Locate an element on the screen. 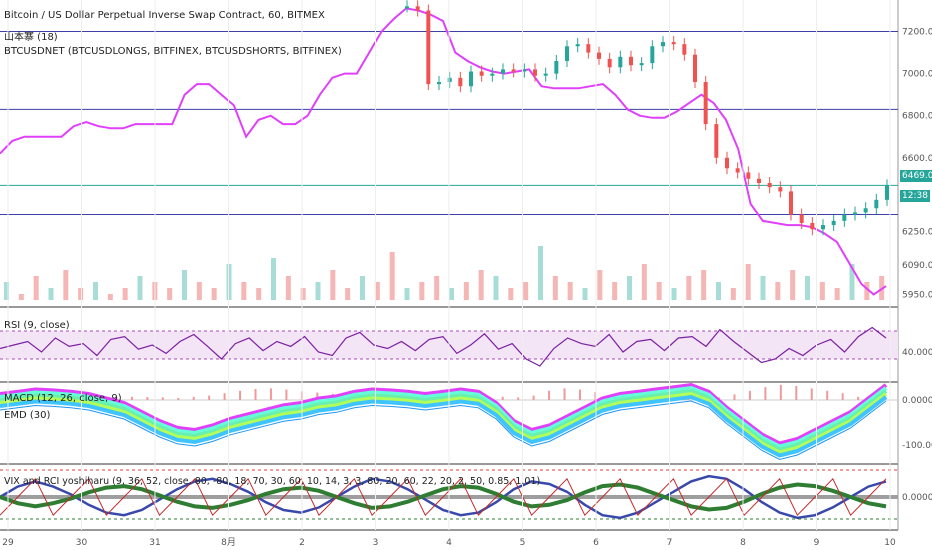  price-tick: 6800.0 is located at coordinates (917, 117).